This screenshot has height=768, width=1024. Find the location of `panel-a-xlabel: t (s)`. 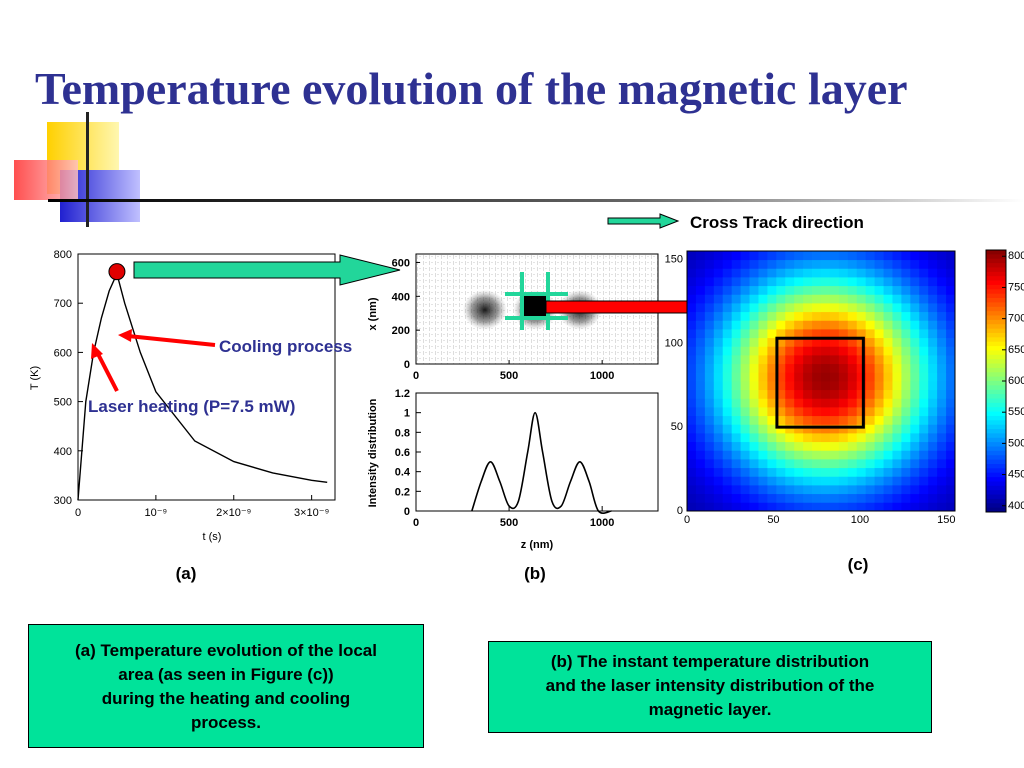

panel-a-xlabel: t (s) is located at coordinates (212, 537).